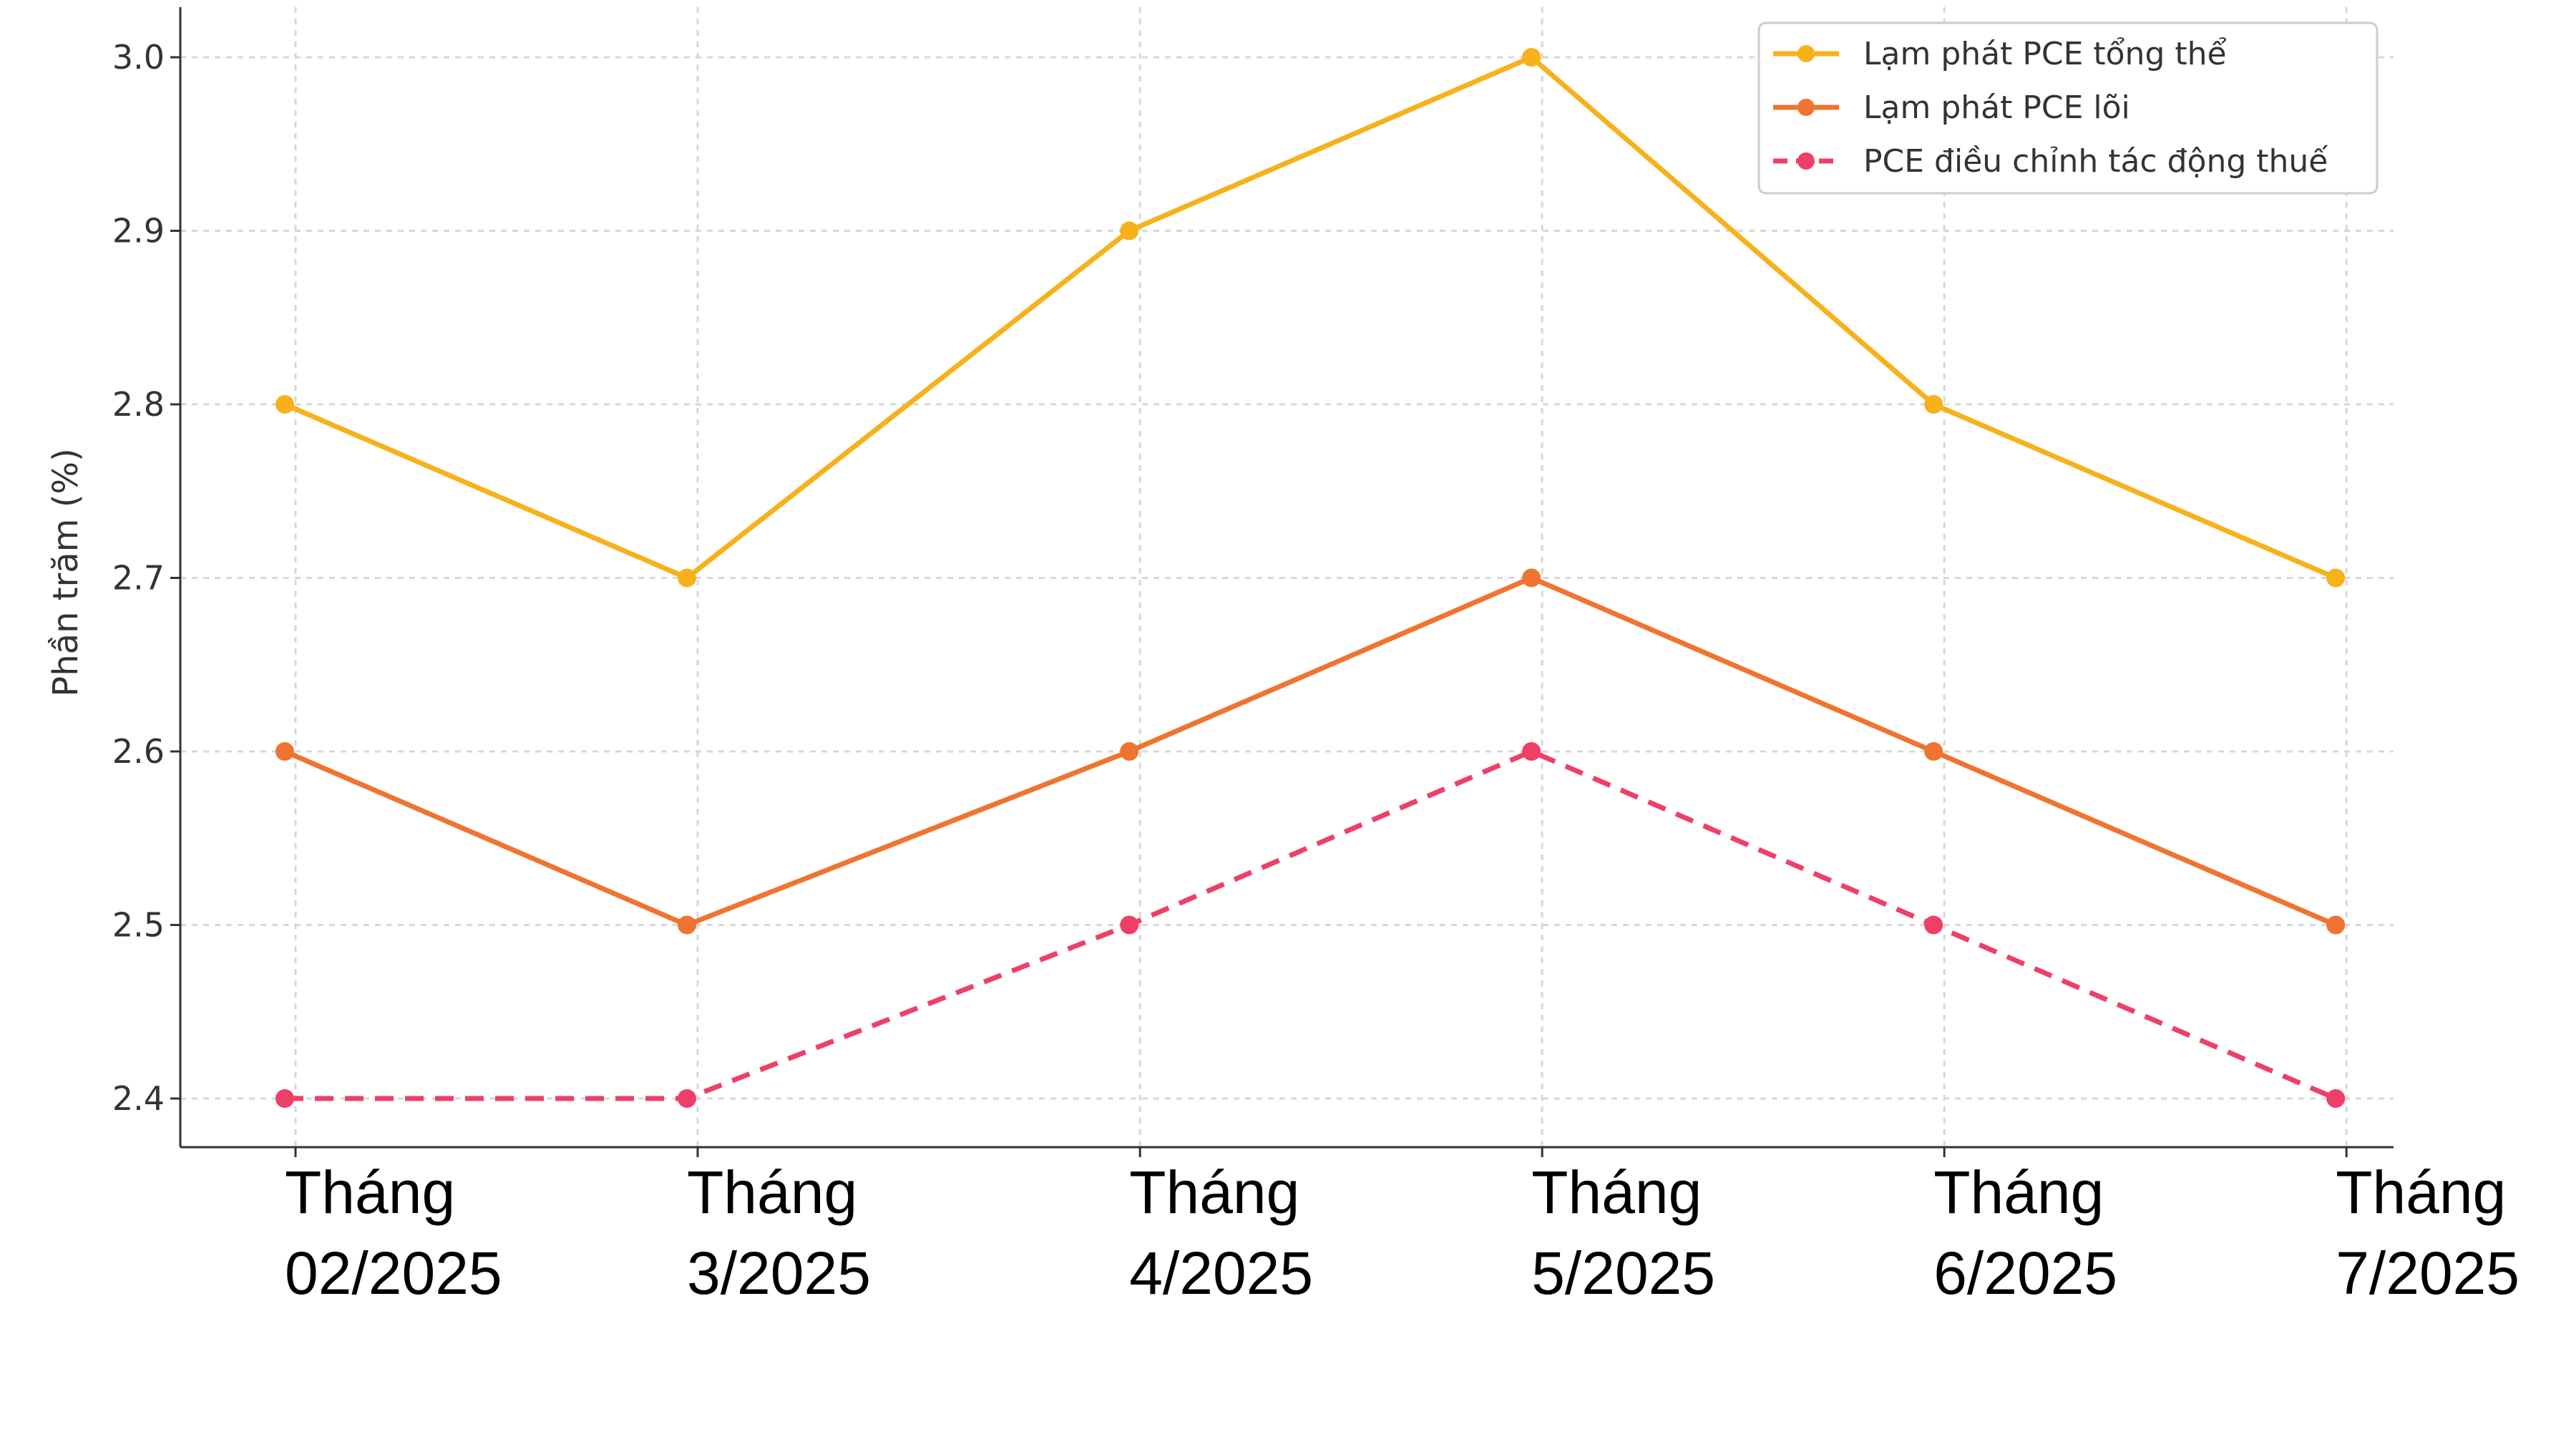 The image size is (2576, 1432). I want to click on legend-label-2: PCE điều chỉnh tác động thuế, so click(2095, 161).